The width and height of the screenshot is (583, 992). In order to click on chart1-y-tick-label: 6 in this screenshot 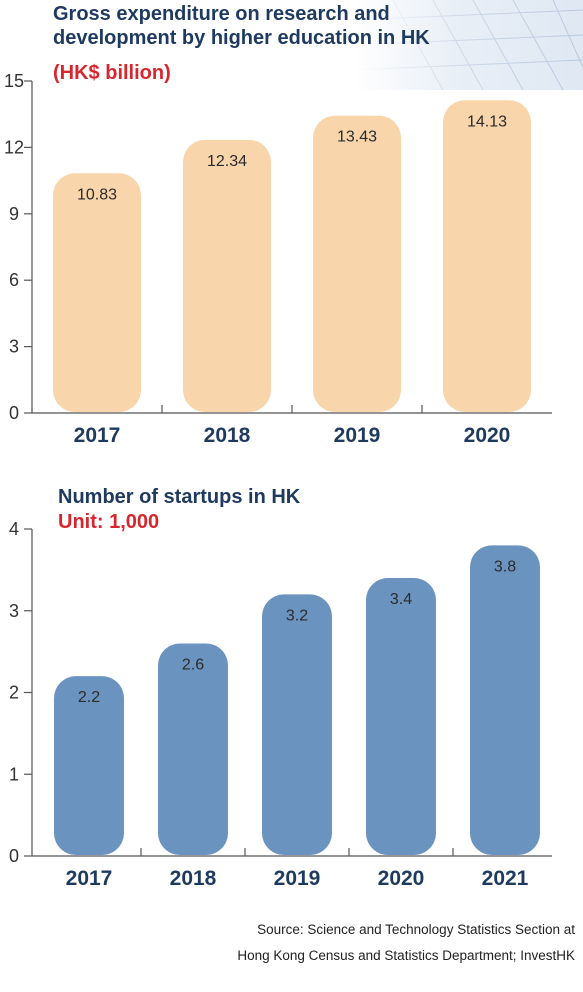, I will do `click(14, 280)`.